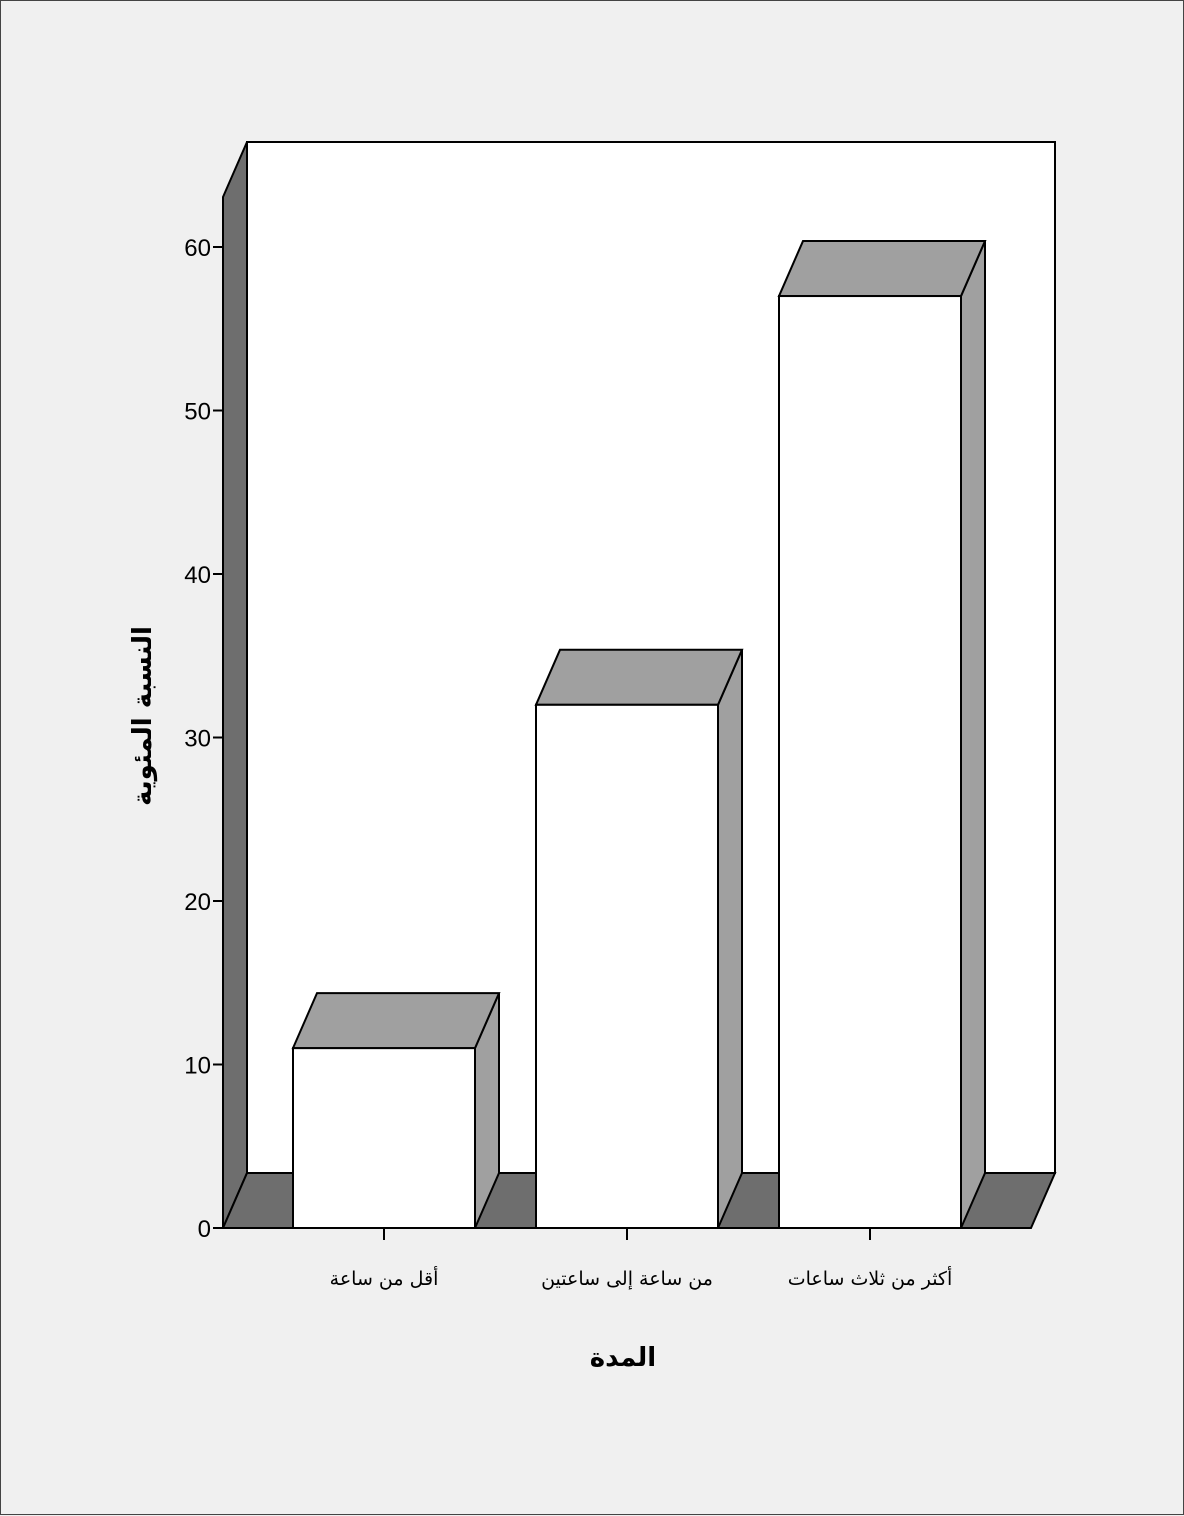 Image resolution: width=1184 pixels, height=1516 pixels. I want to click on y-tick-label: 30, so click(197, 739).